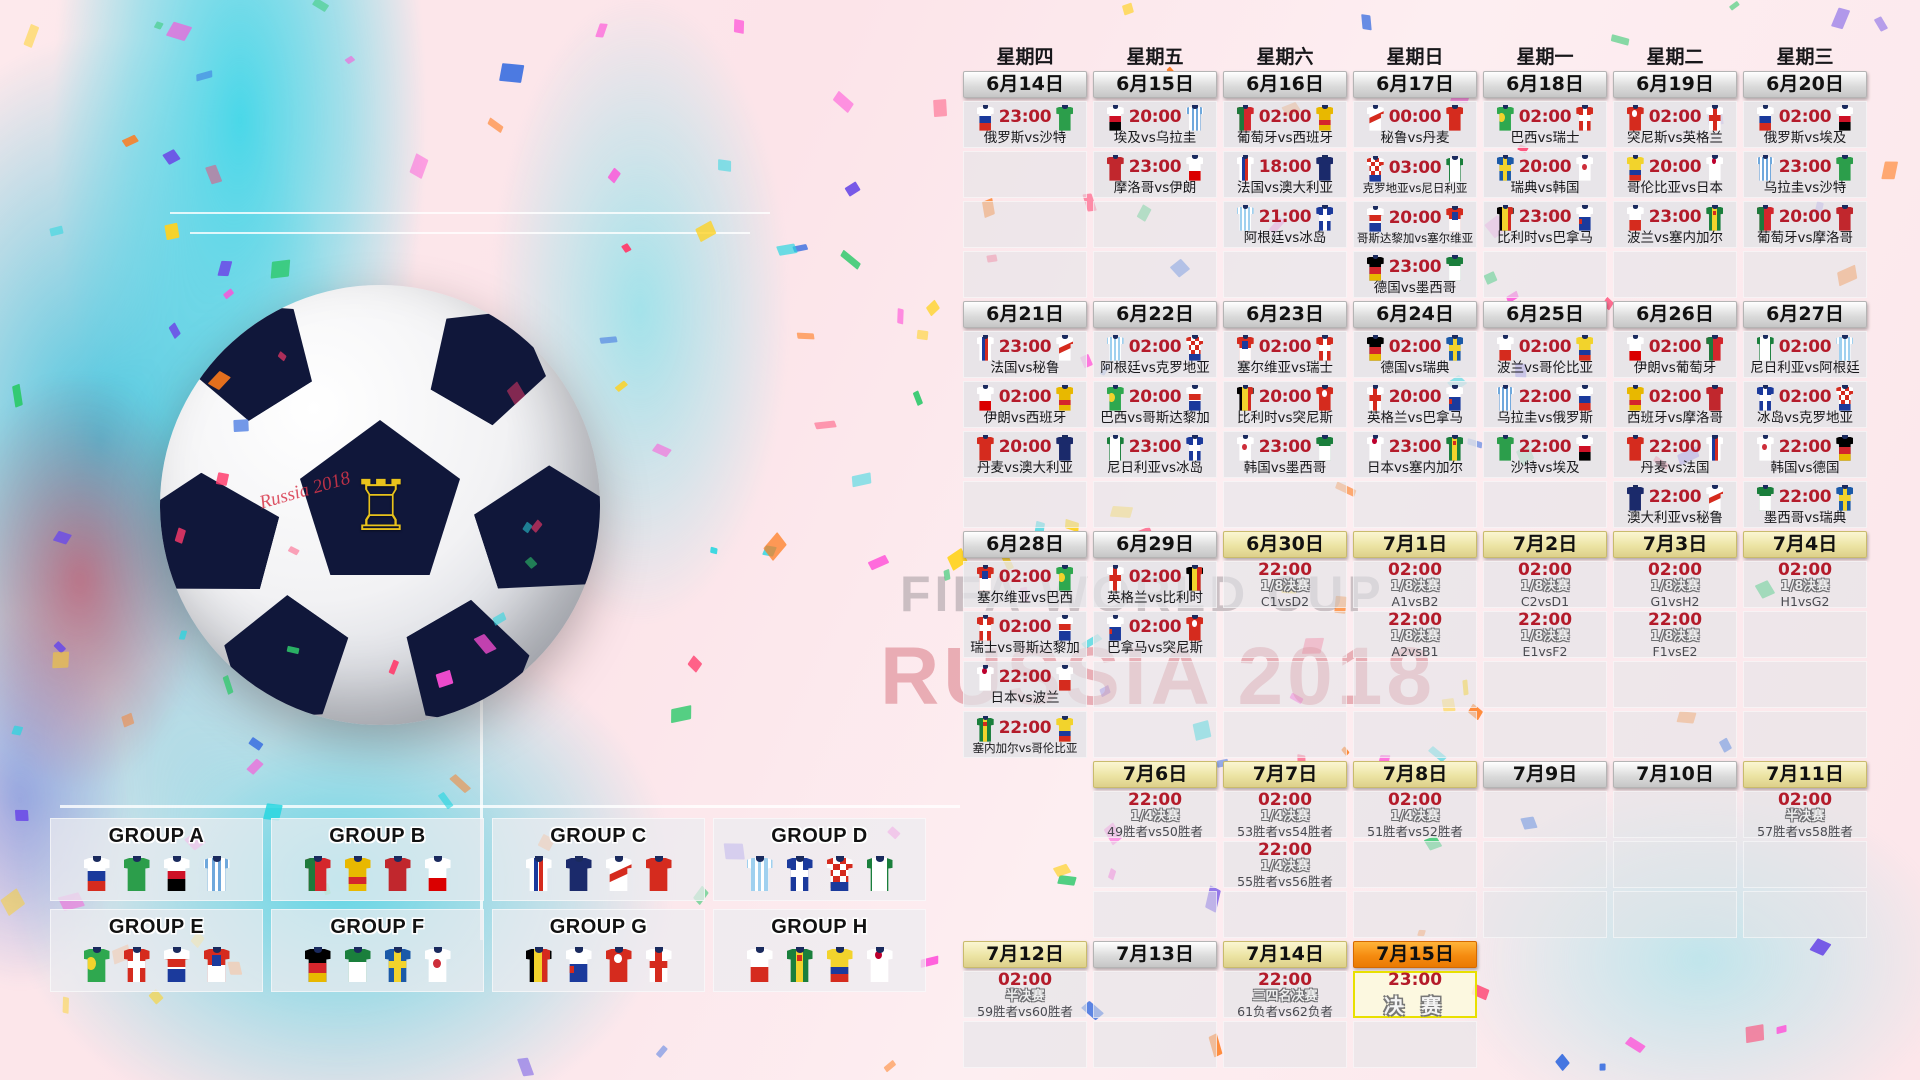  I want to click on date-header: 6月25日, so click(1545, 314).